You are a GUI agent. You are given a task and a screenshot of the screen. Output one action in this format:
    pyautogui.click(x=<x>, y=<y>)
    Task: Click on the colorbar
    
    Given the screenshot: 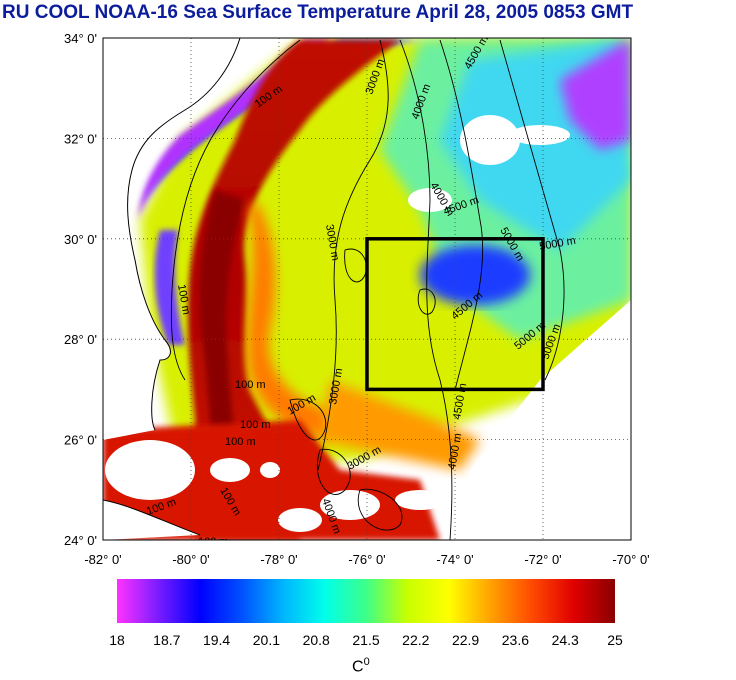 What is the action you would take?
    pyautogui.click(x=366, y=601)
    